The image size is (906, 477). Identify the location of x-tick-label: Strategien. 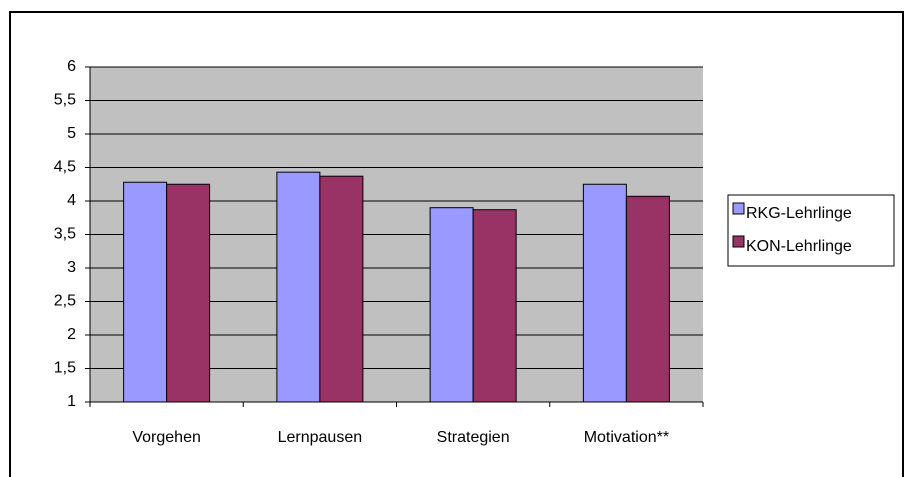
(473, 437).